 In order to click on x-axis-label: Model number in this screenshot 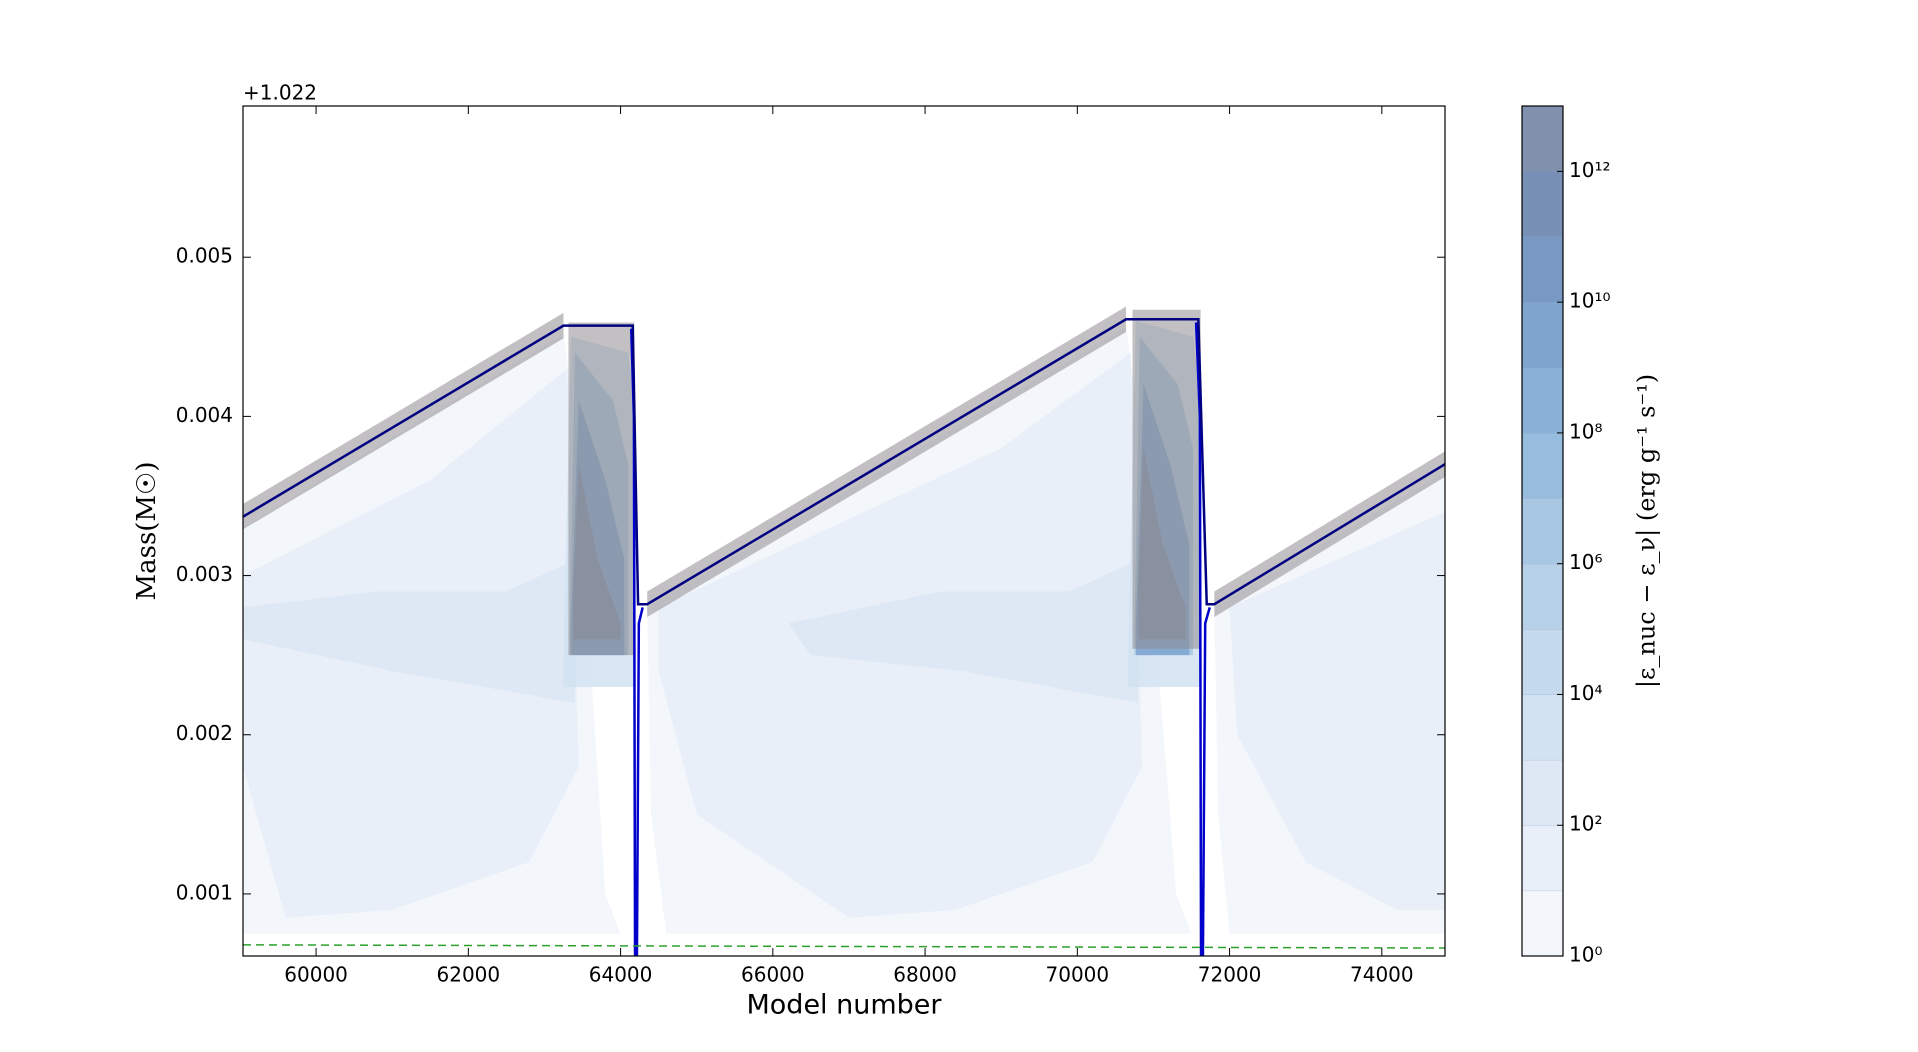, I will do `click(844, 1005)`.